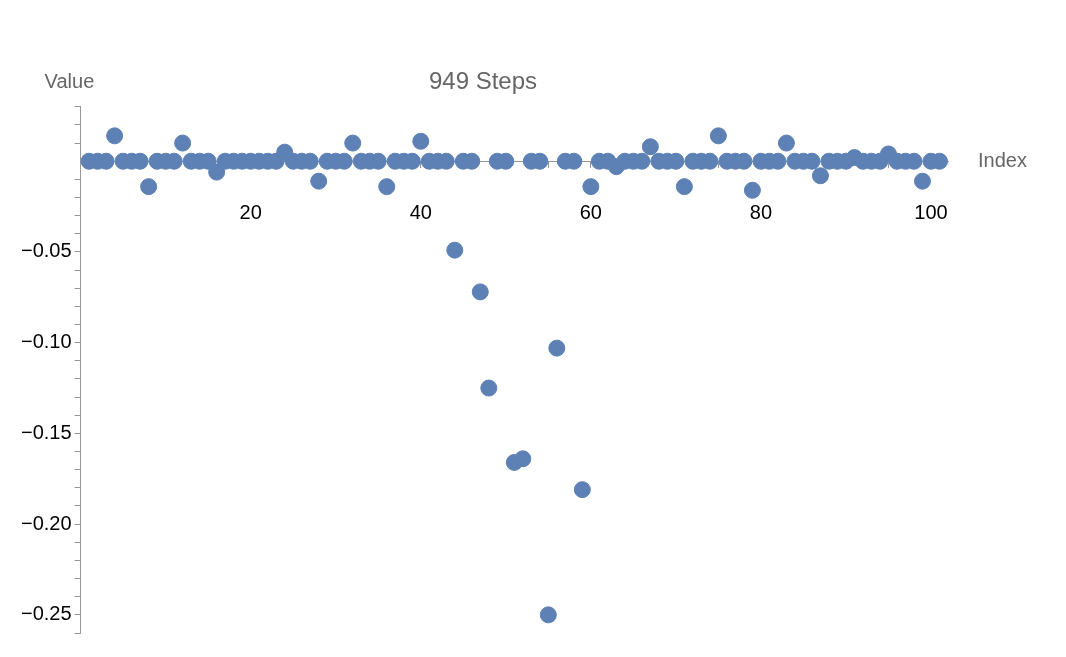 The height and width of the screenshot is (657, 1066). What do you see at coordinates (1002, 159) in the screenshot?
I see `x-axis-title: Index` at bounding box center [1002, 159].